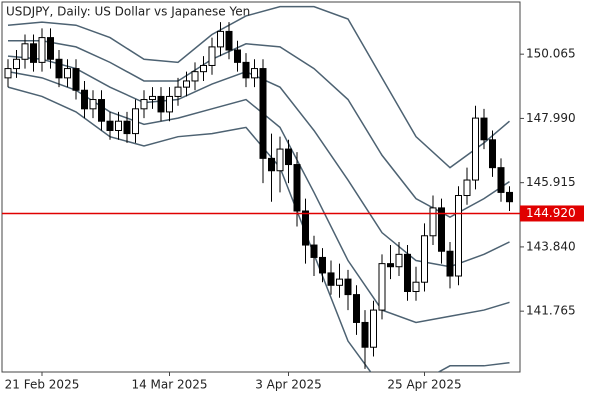 The width and height of the screenshot is (600, 400). I want to click on y-tick-label: 143.840, so click(551, 246).